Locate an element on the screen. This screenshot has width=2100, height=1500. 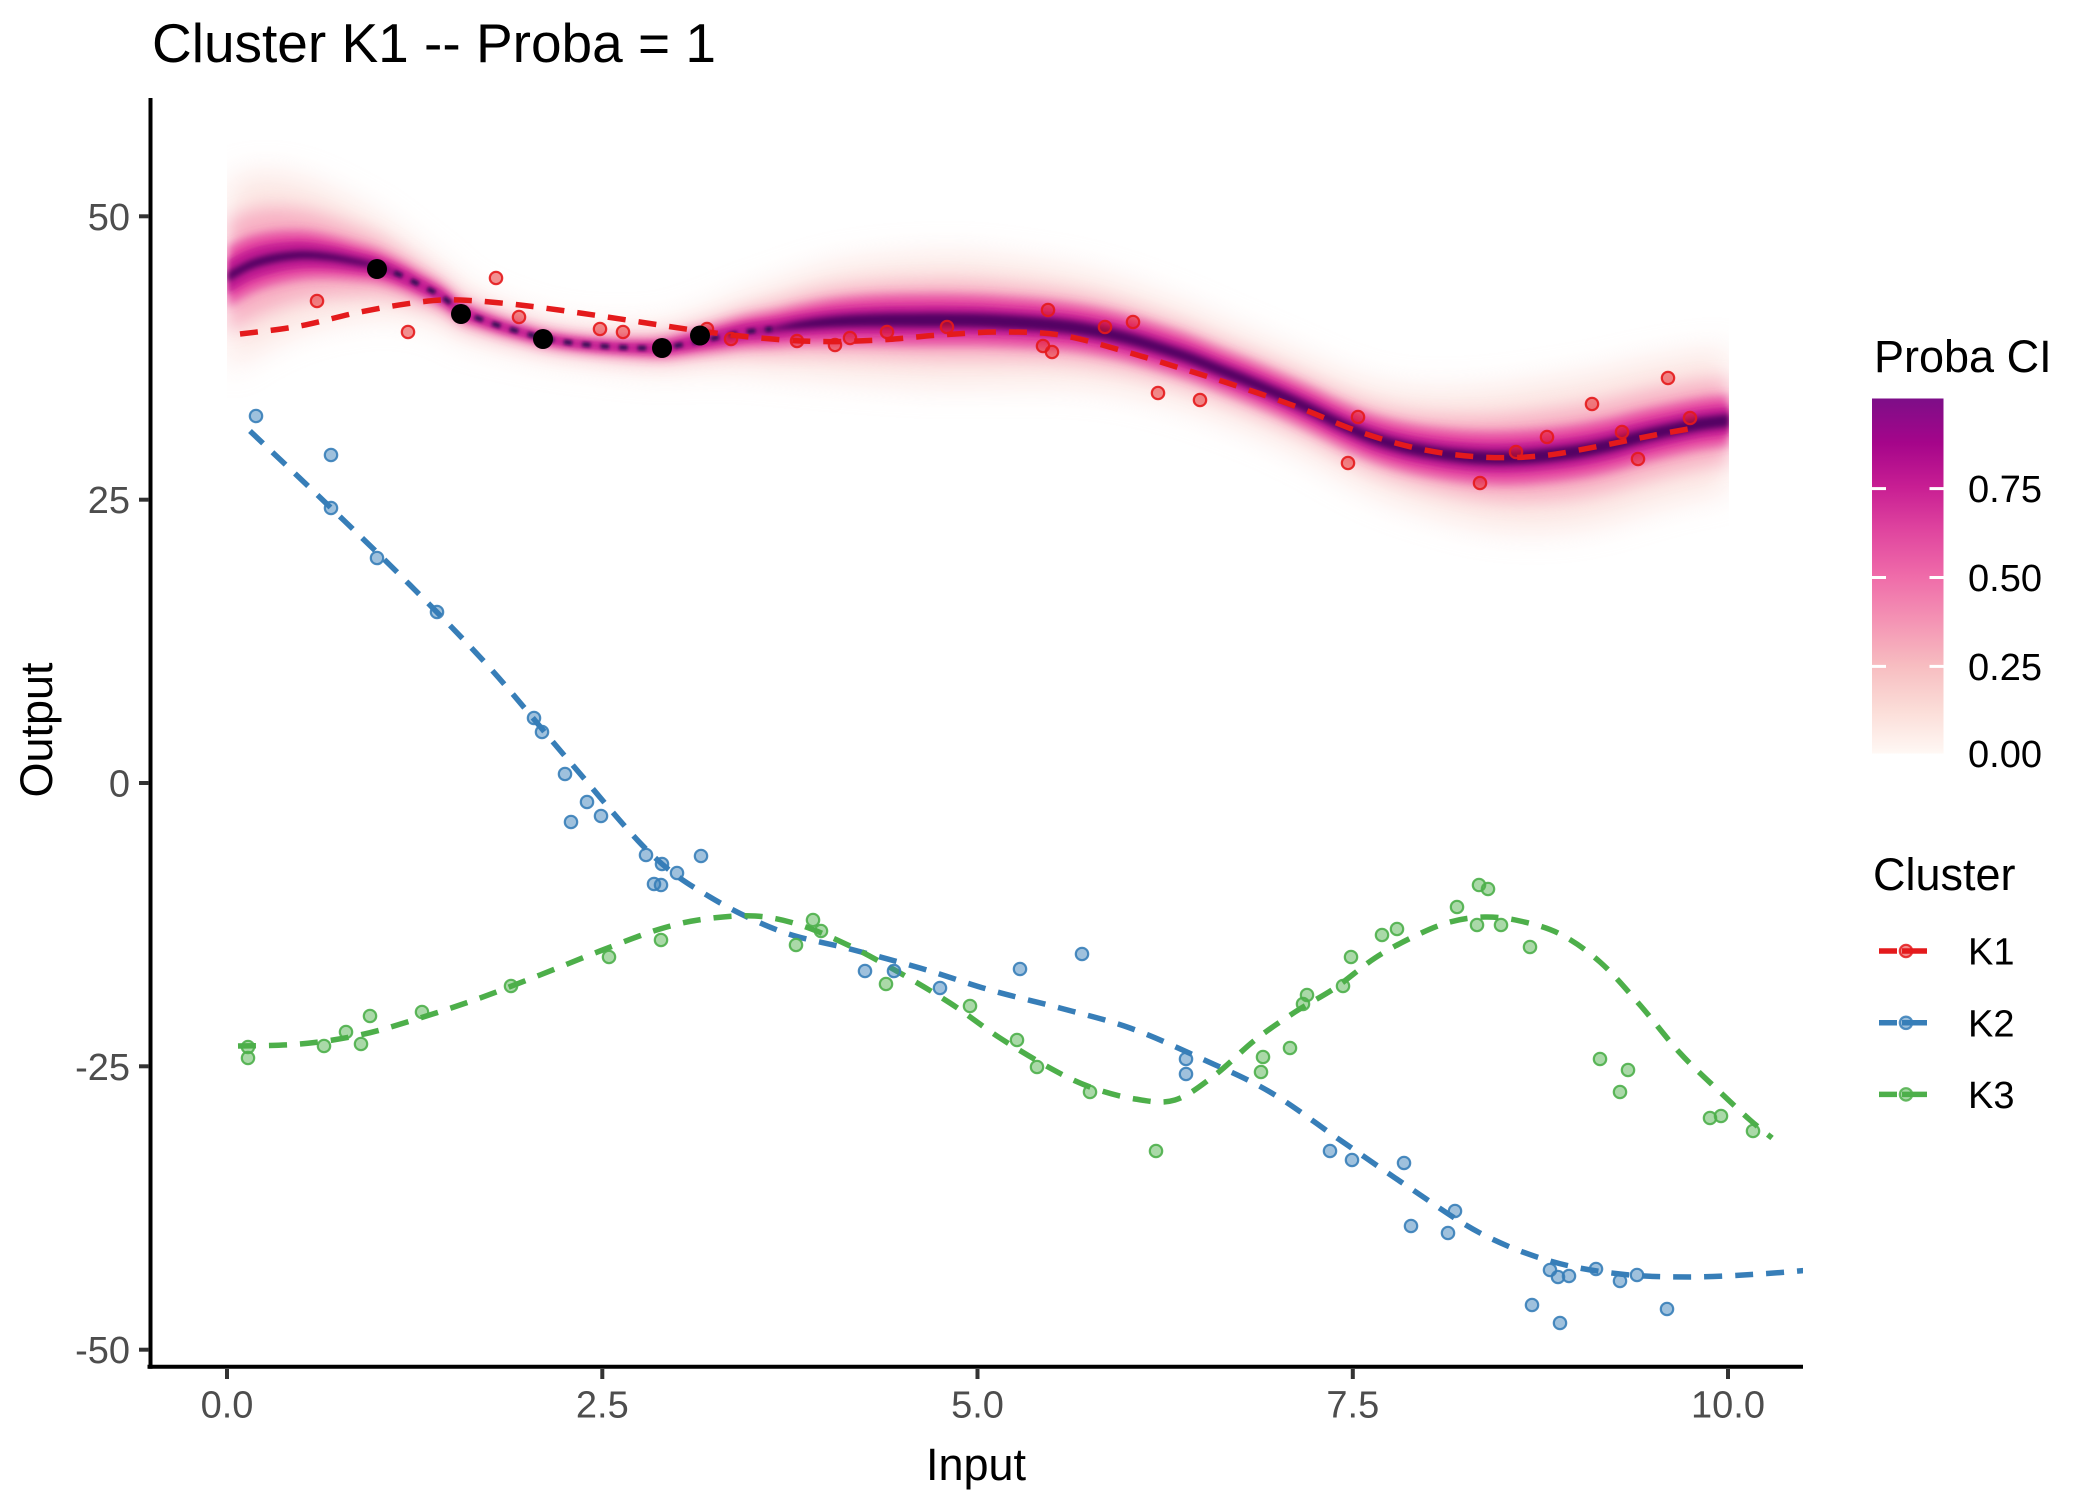
svg-text: 5.0 is located at coordinates (977, 1406).